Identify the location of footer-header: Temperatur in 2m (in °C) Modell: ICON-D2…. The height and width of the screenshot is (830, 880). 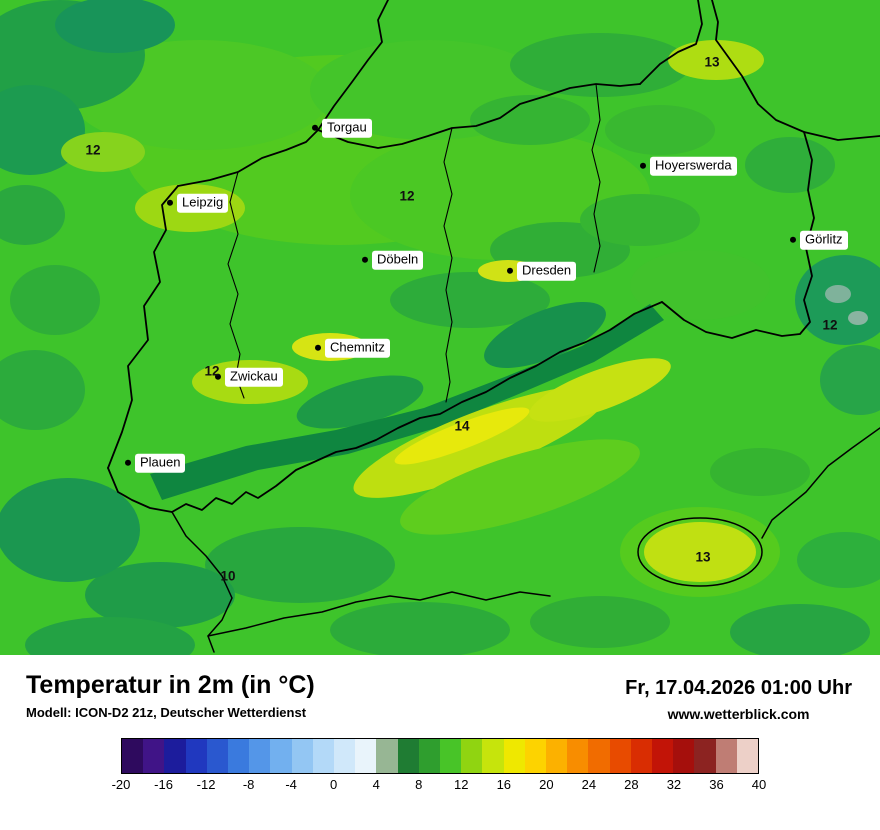
(440, 688).